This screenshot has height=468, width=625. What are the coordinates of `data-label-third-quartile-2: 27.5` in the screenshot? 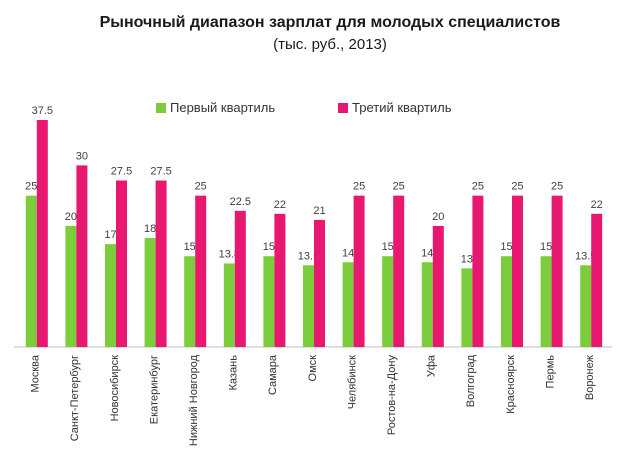 It's located at (121, 172).